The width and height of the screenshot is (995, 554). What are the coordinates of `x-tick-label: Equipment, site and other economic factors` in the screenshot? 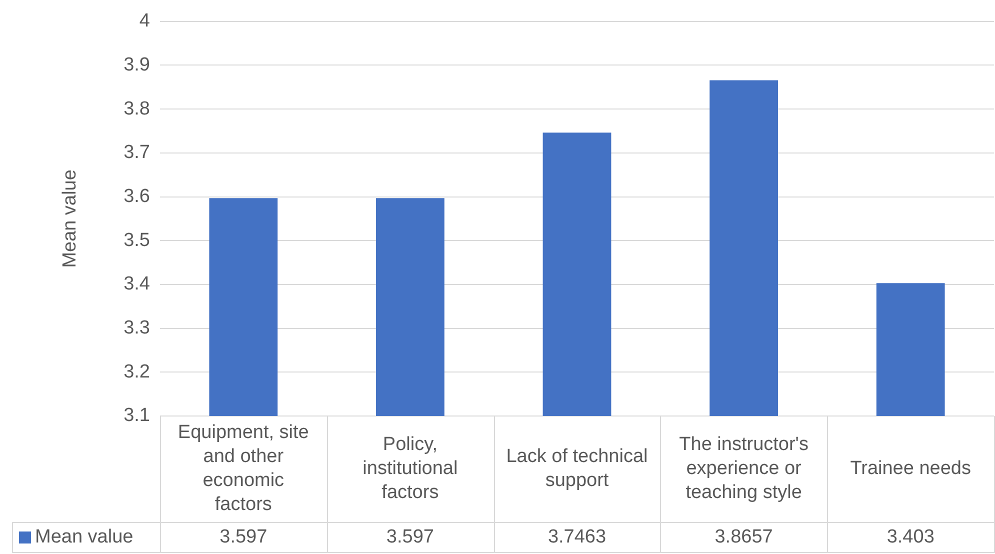 It's located at (243, 469).